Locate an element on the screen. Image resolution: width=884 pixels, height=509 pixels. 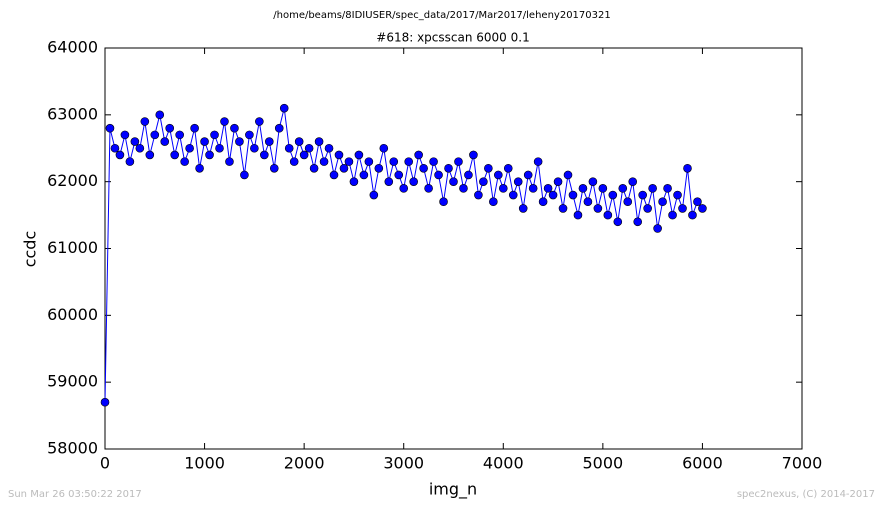
y-tick-label: 63000 is located at coordinates (72, 113).